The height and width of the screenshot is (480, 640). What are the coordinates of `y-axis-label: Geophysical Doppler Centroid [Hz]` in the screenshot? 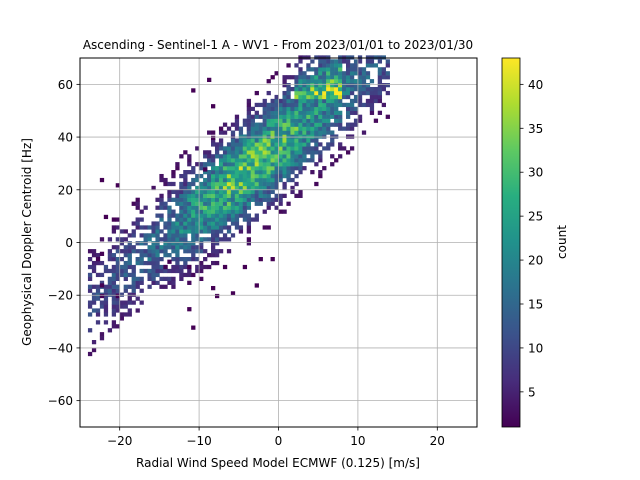 It's located at (27, 242).